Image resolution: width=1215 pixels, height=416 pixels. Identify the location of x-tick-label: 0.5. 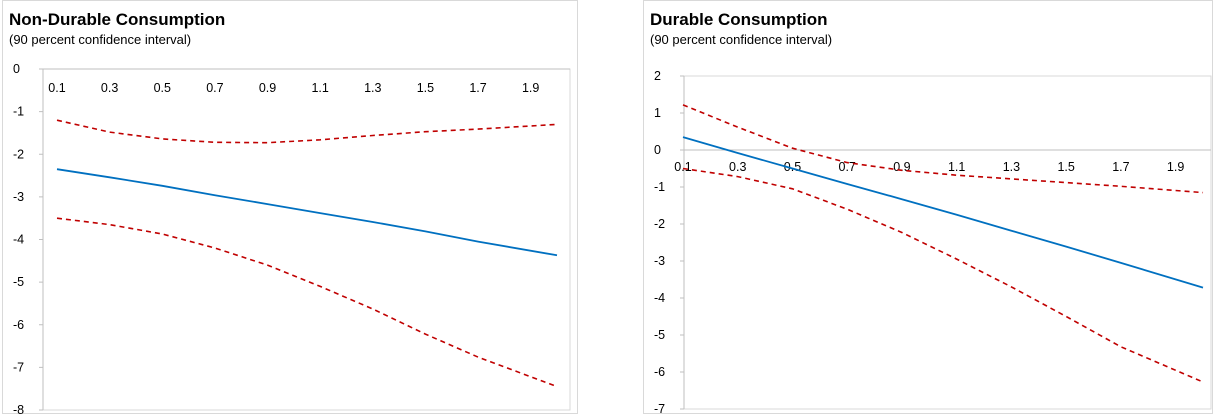
(162, 88).